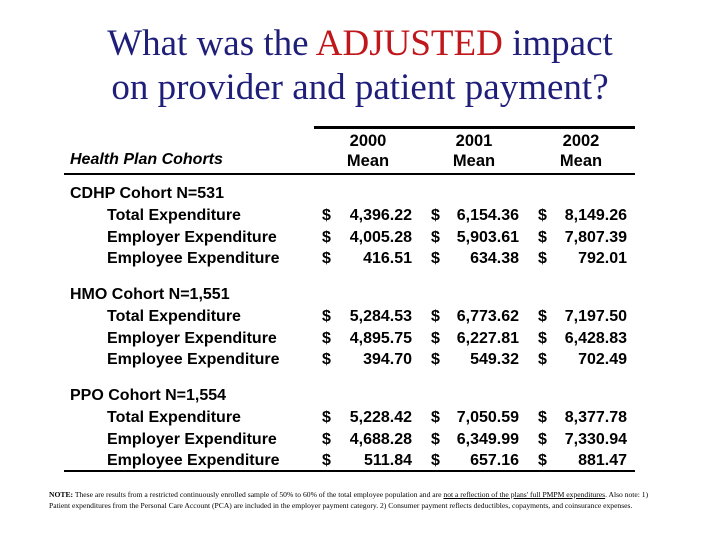 The image size is (720, 540). What do you see at coordinates (595, 338) in the screenshot?
I see `table-cell-value: 6,428.83` at bounding box center [595, 338].